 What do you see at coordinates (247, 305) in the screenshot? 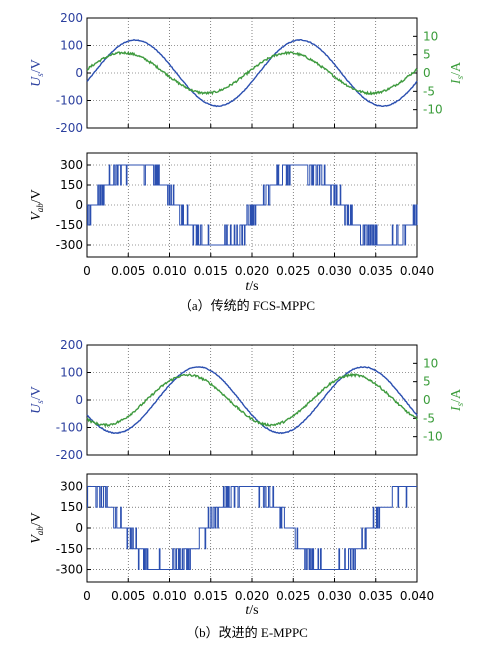
I see `caption-a: （a）传统的 FCS-MPPC` at bounding box center [247, 305].